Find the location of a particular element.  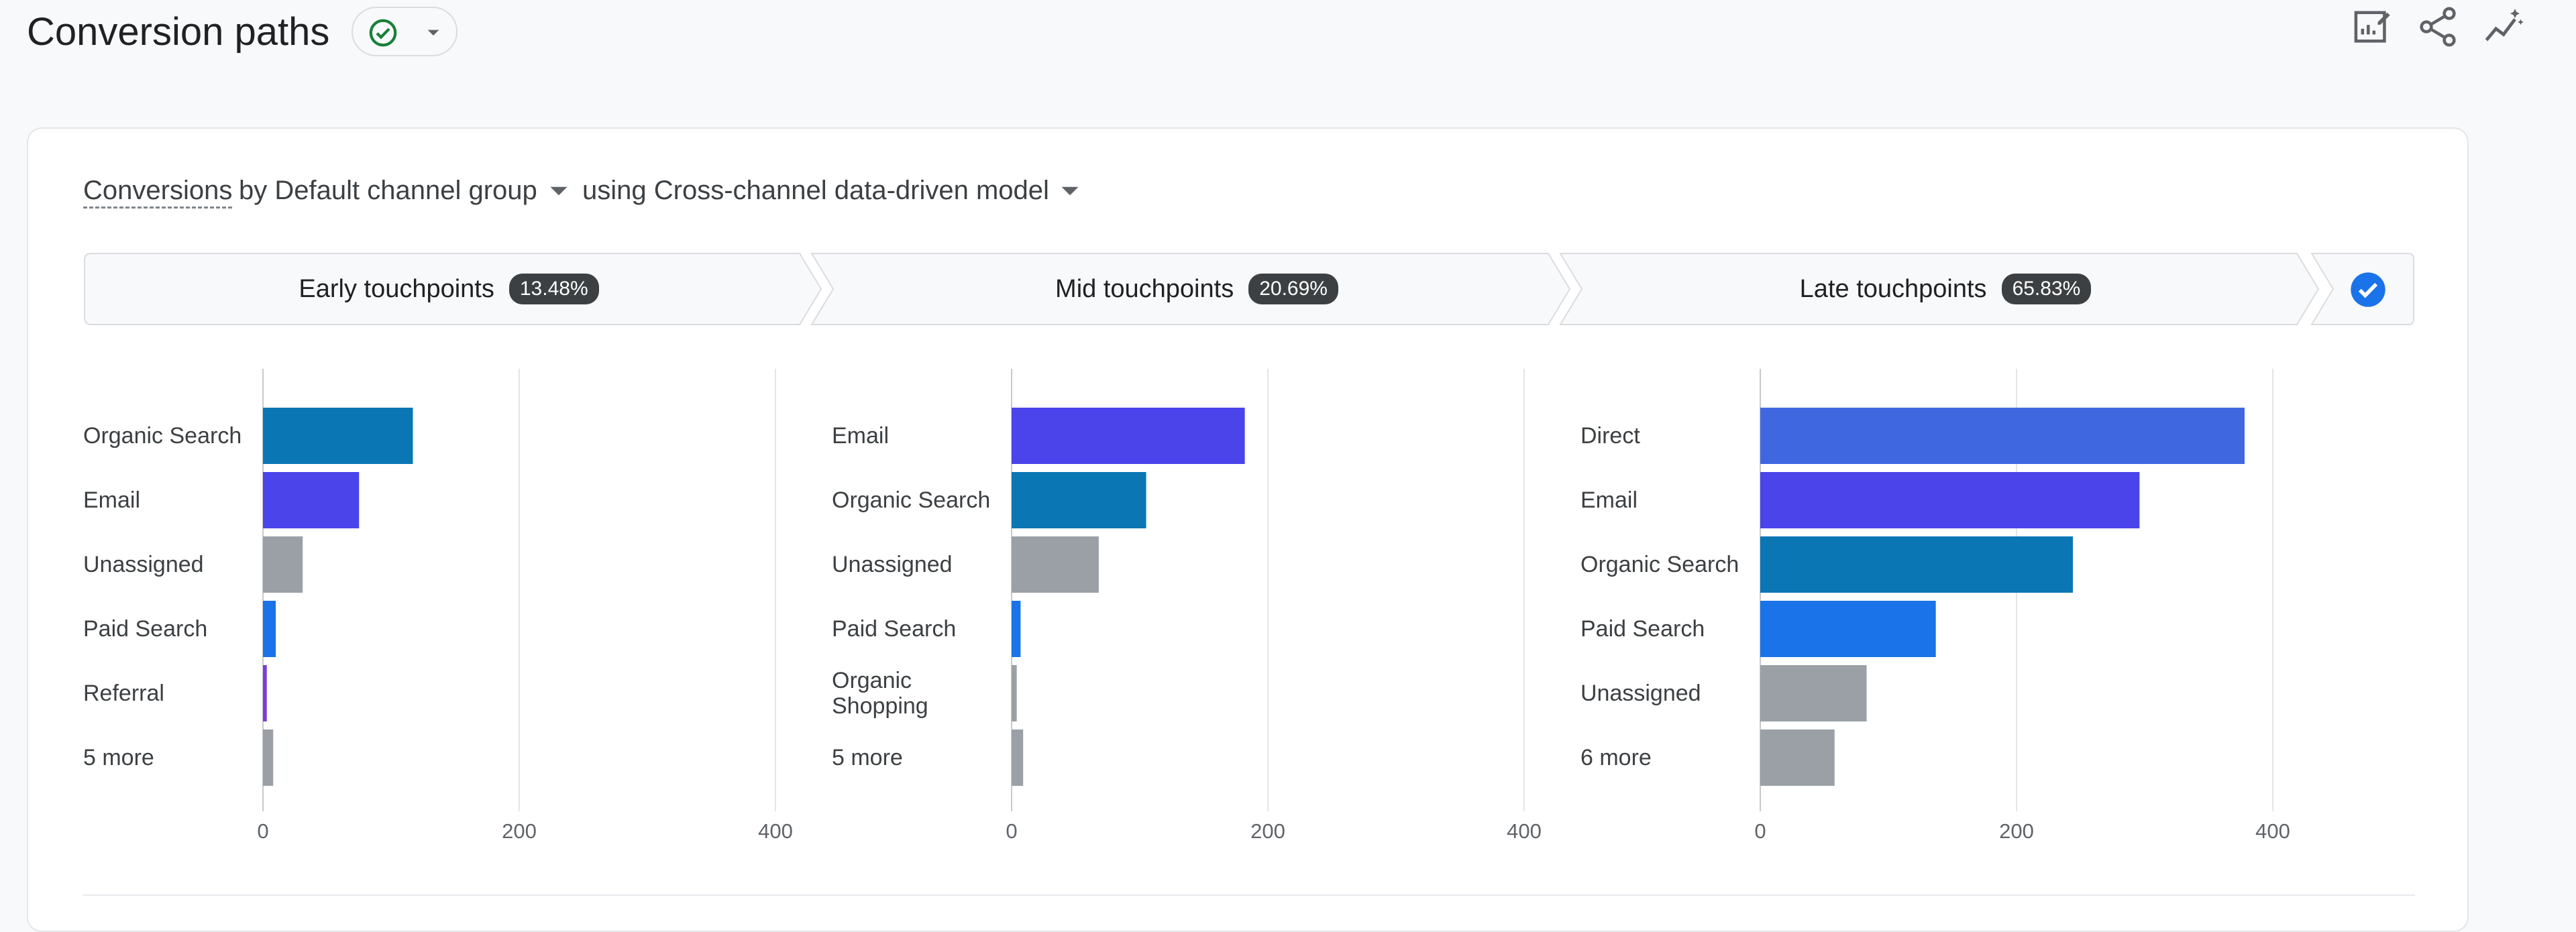

category-label: 6 more is located at coordinates (1616, 757).